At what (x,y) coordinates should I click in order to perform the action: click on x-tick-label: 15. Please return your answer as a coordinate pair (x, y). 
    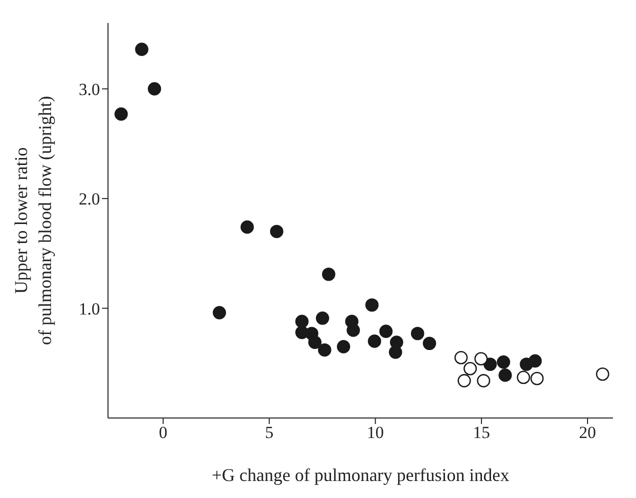
    Looking at the image, I should click on (481, 432).